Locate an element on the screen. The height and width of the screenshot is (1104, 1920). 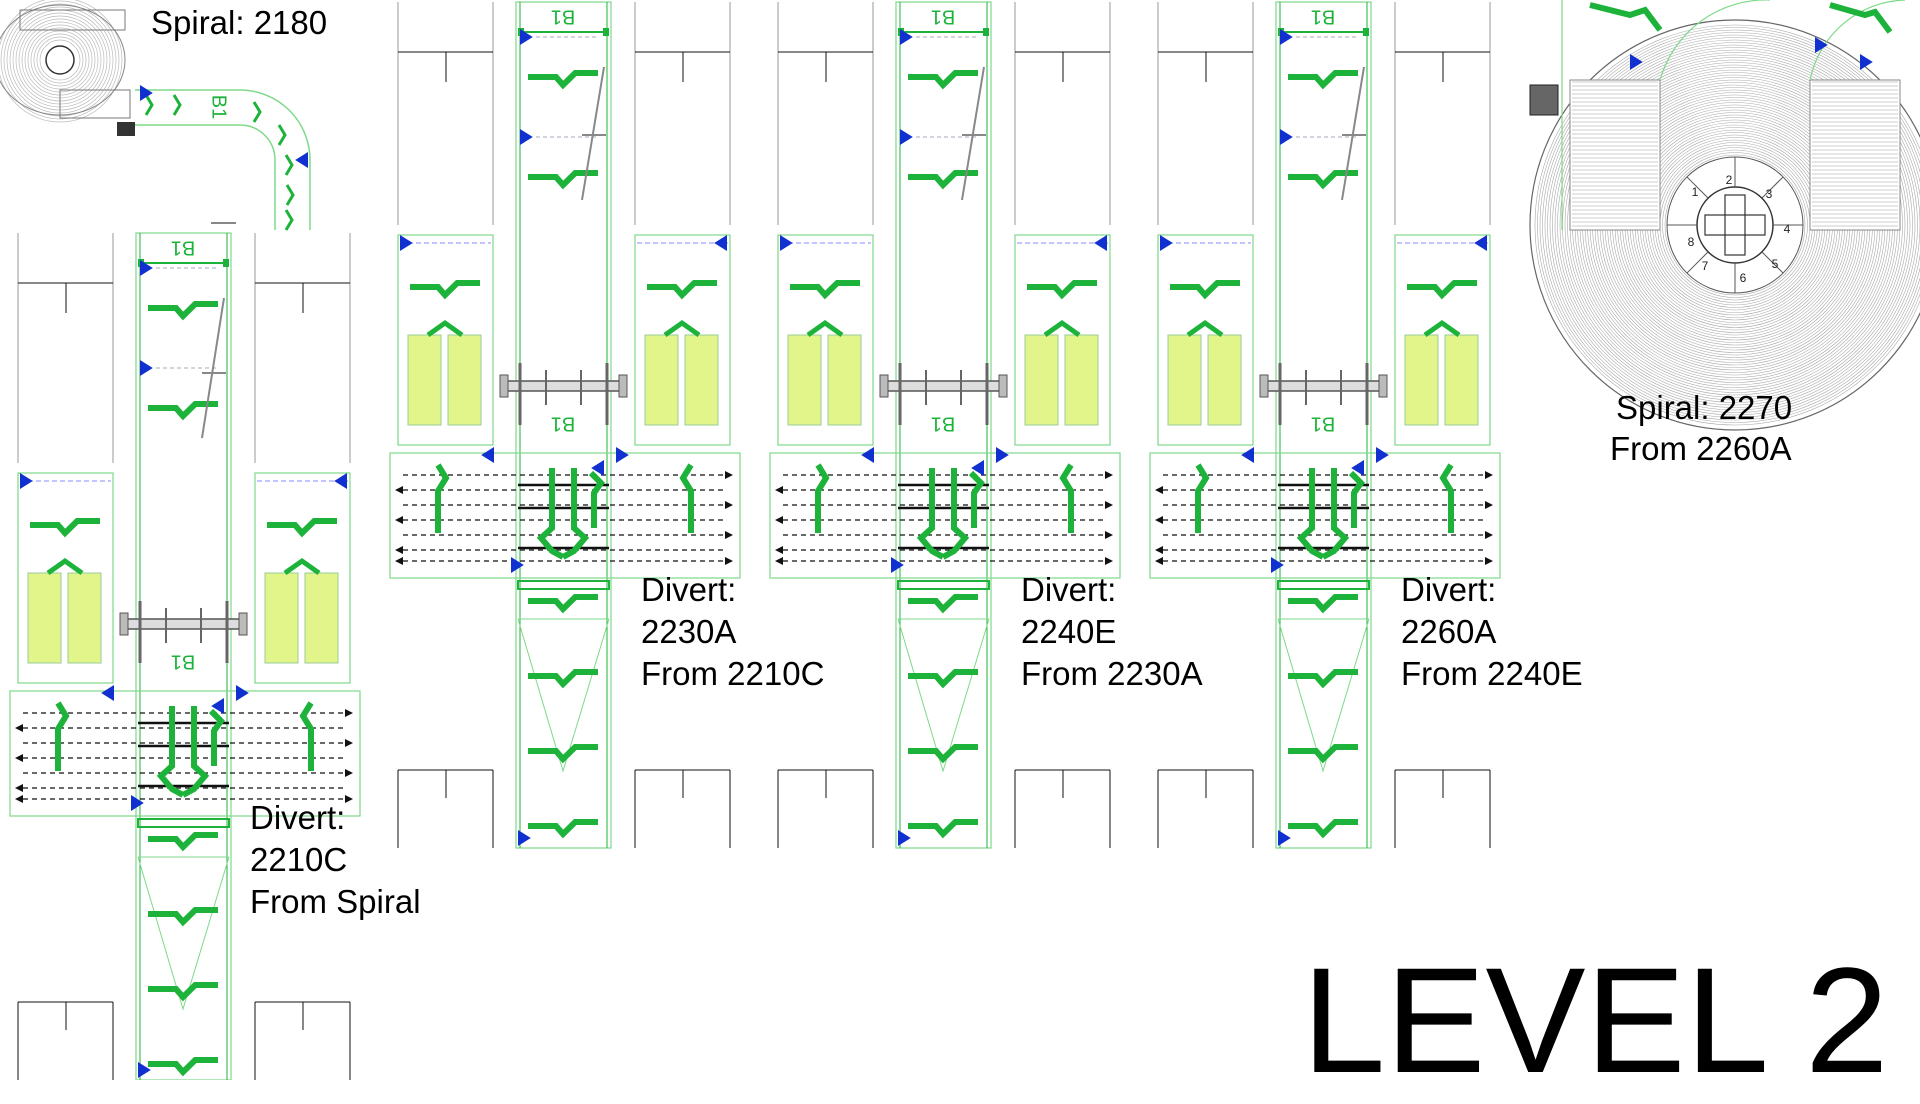
belt-bar is located at coordinates (1323, 585).